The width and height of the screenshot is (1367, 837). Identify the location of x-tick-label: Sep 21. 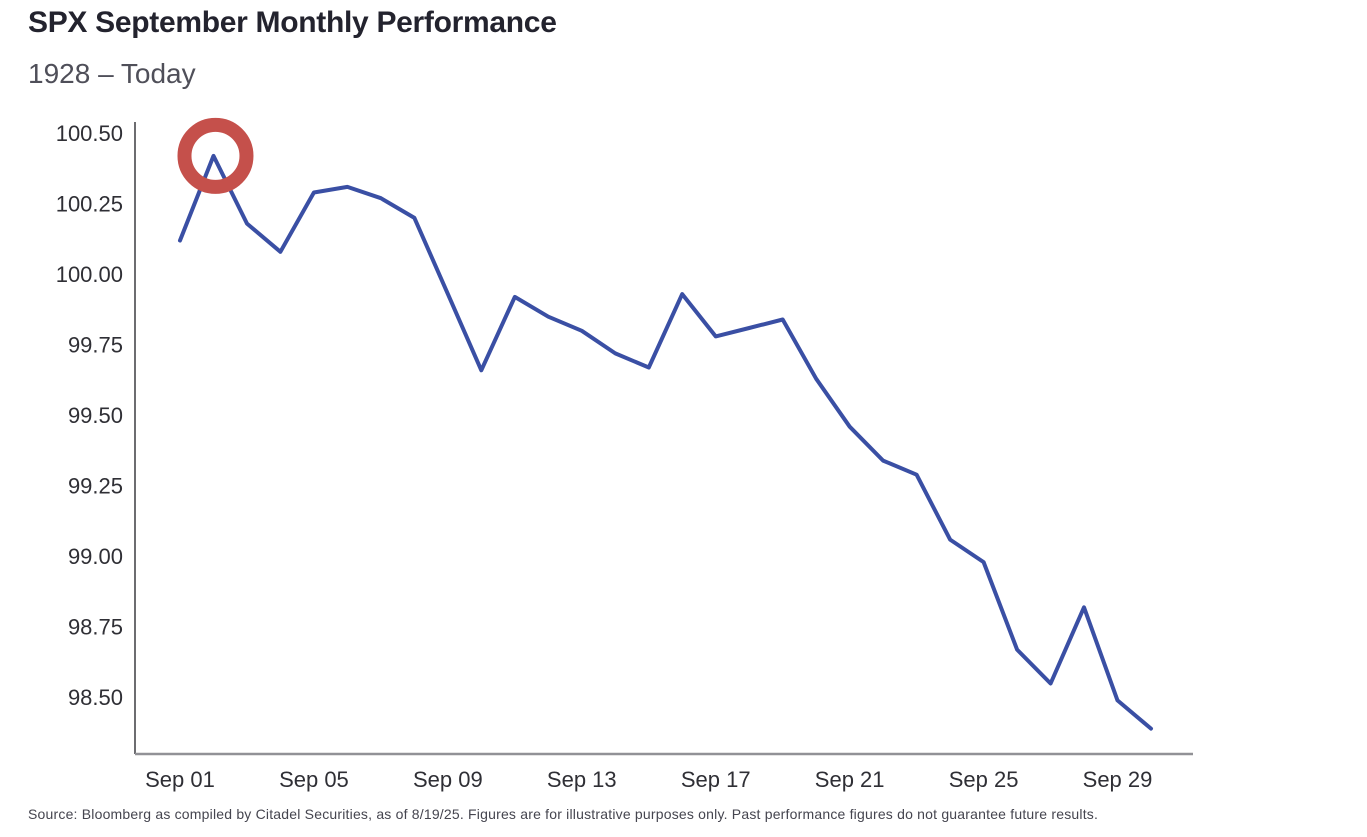
(850, 779).